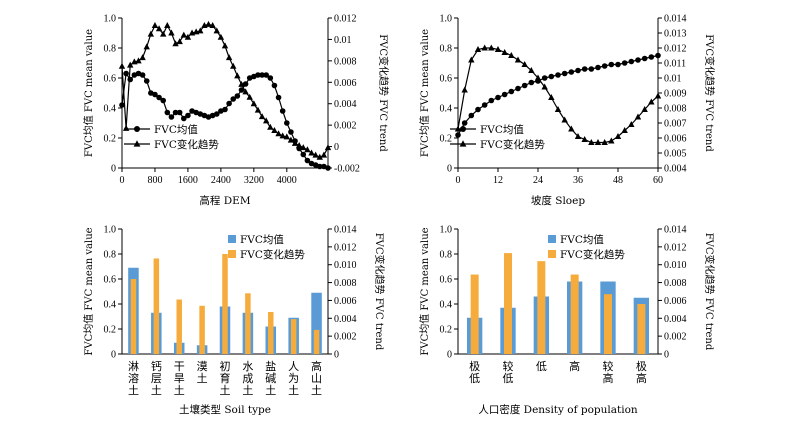  Describe the element at coordinates (133, 366) in the screenshot. I see `category-label-glyph: 淋` at that location.